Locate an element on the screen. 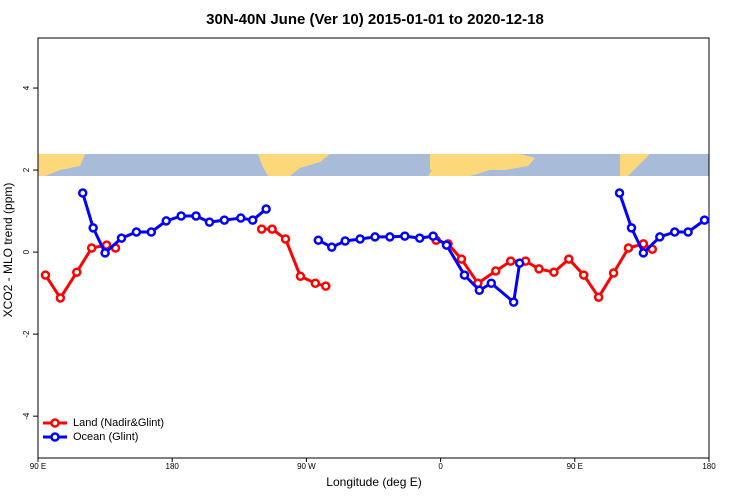 The image size is (750, 500). y-tick-label: 2 is located at coordinates (26, 169).